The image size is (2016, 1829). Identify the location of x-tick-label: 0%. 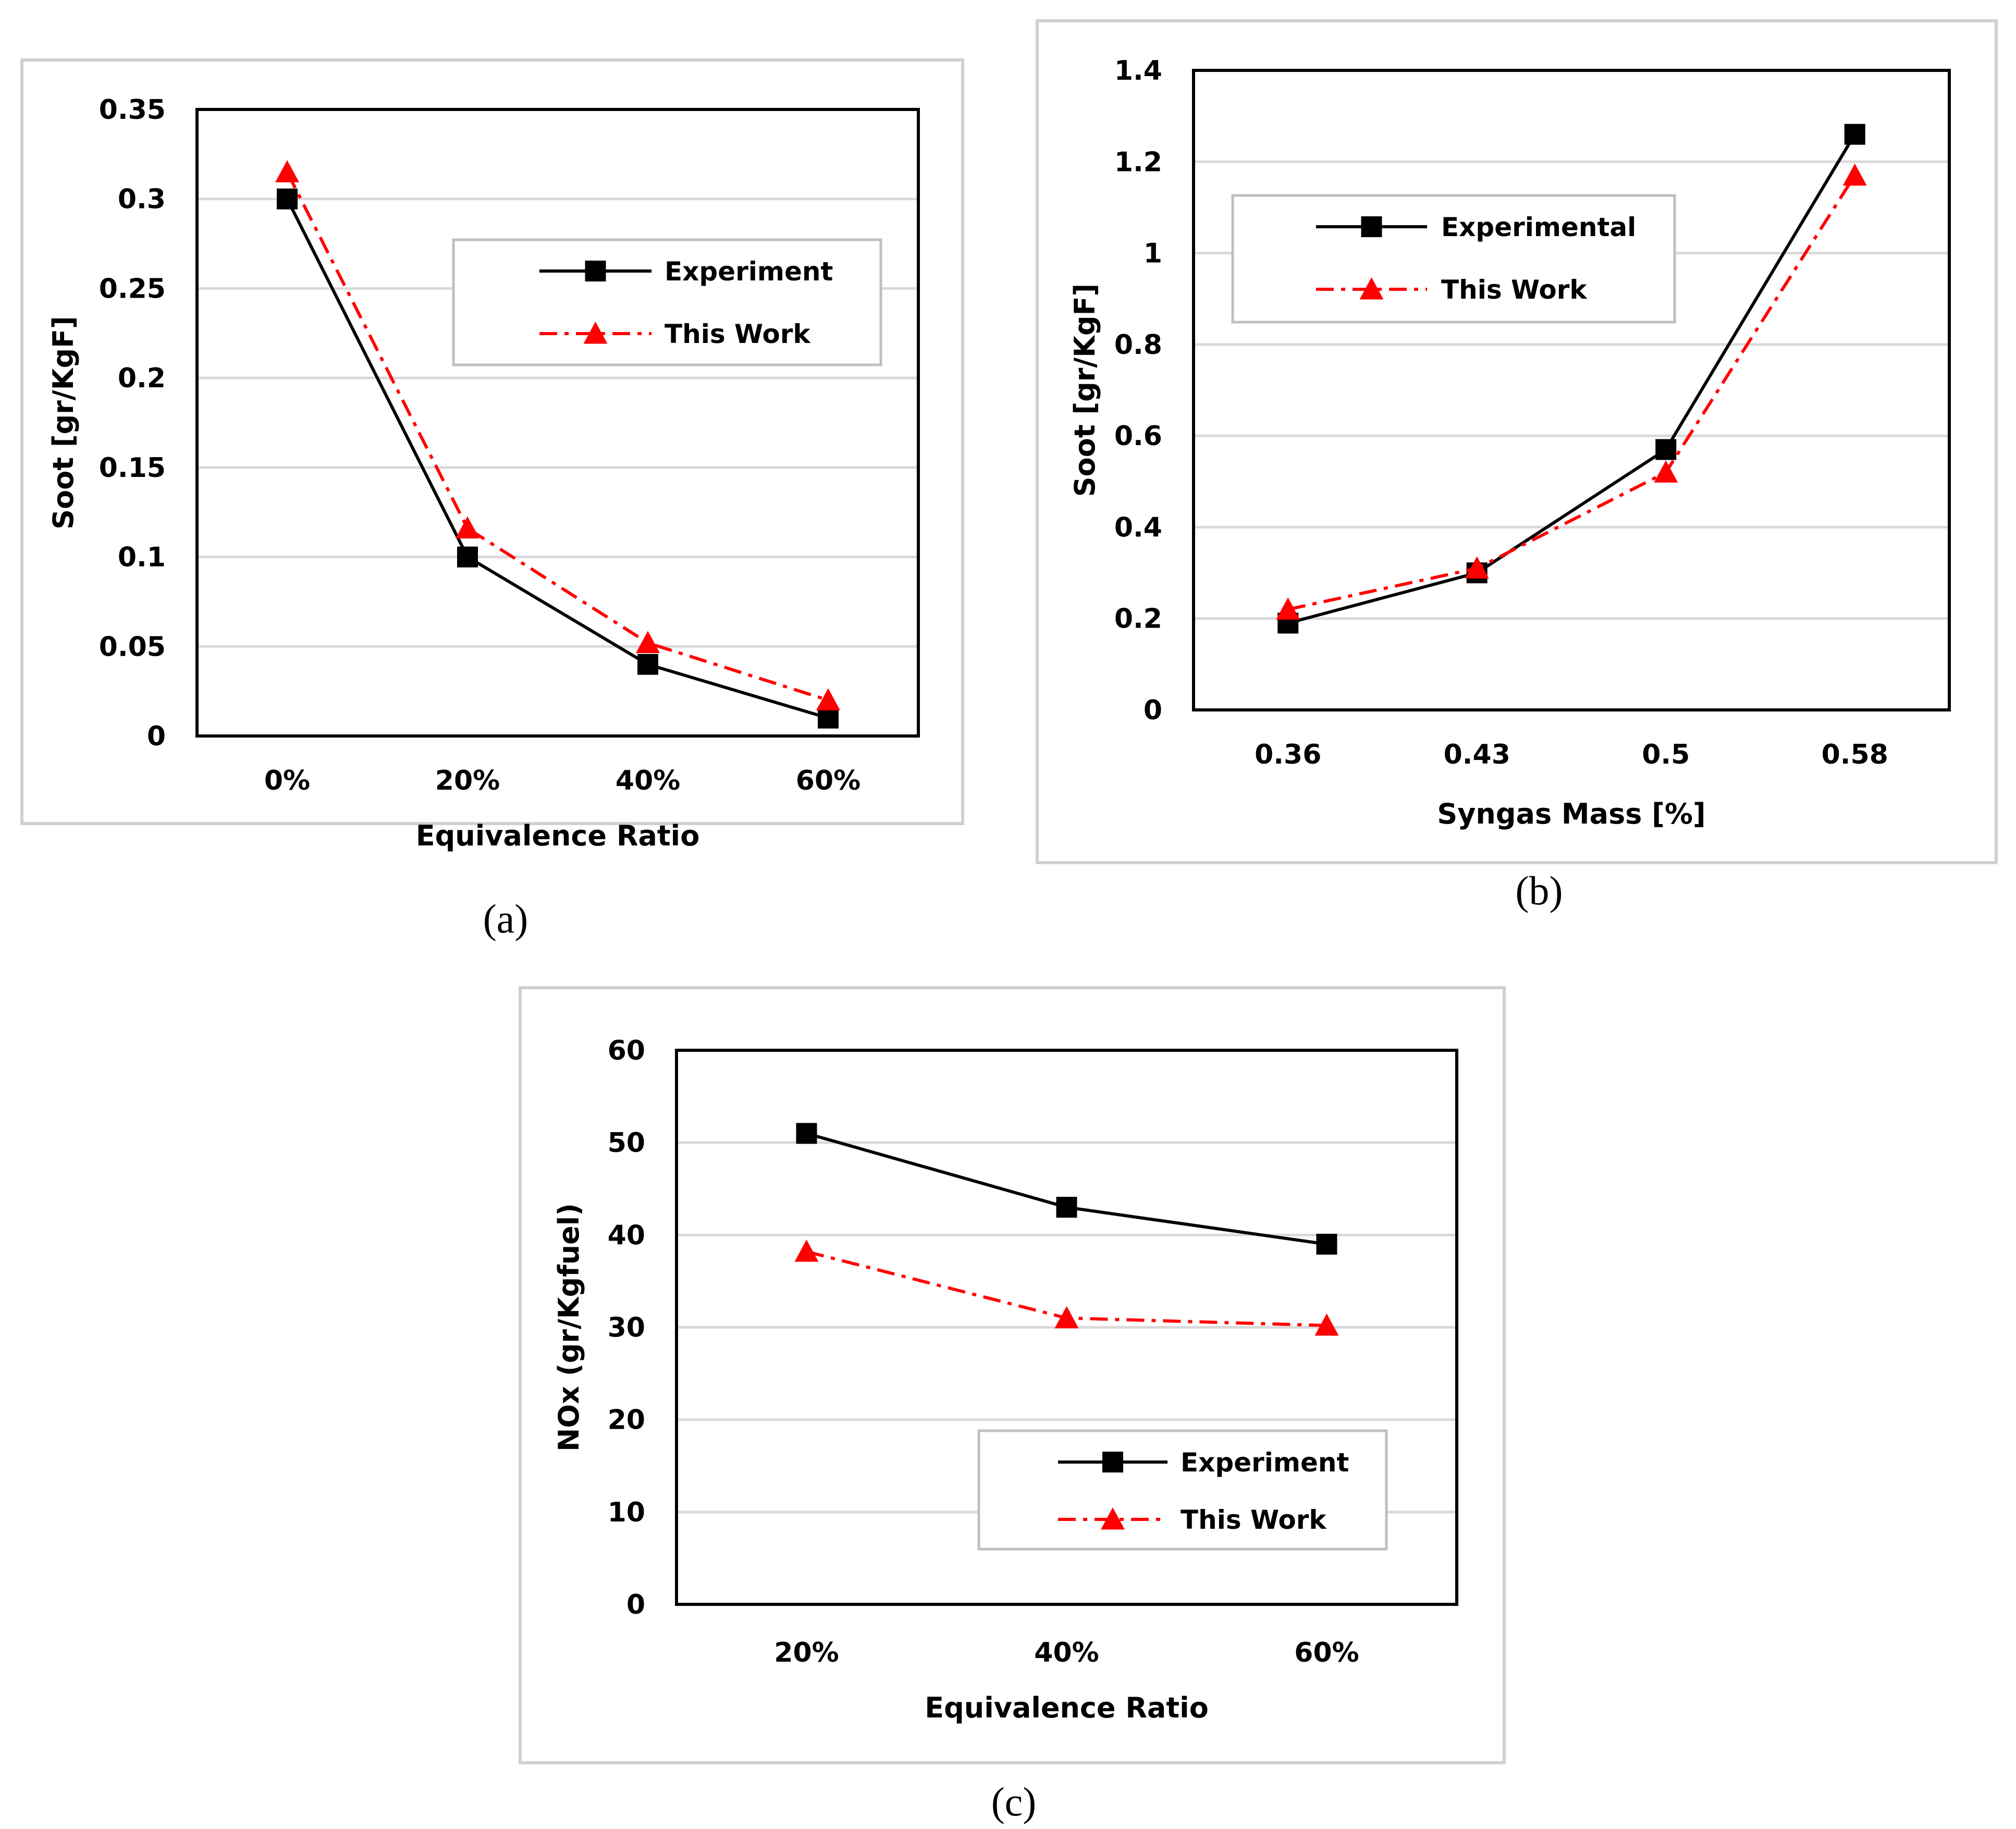
(287, 780).